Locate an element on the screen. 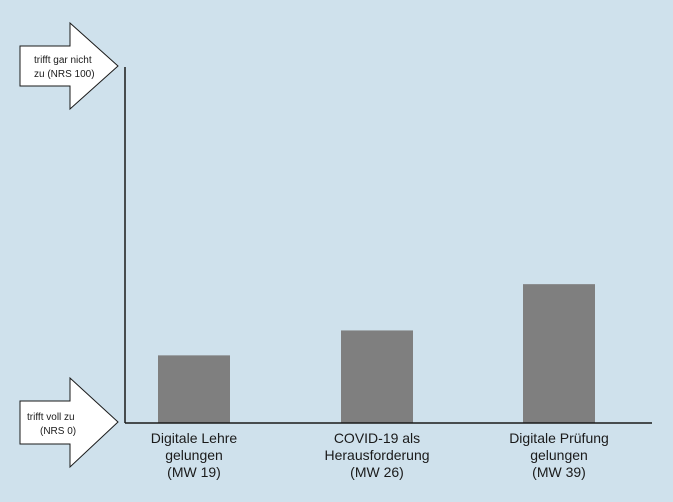 This screenshot has height=502, width=673. category-label-3-line-2: gelungen is located at coordinates (559, 455).